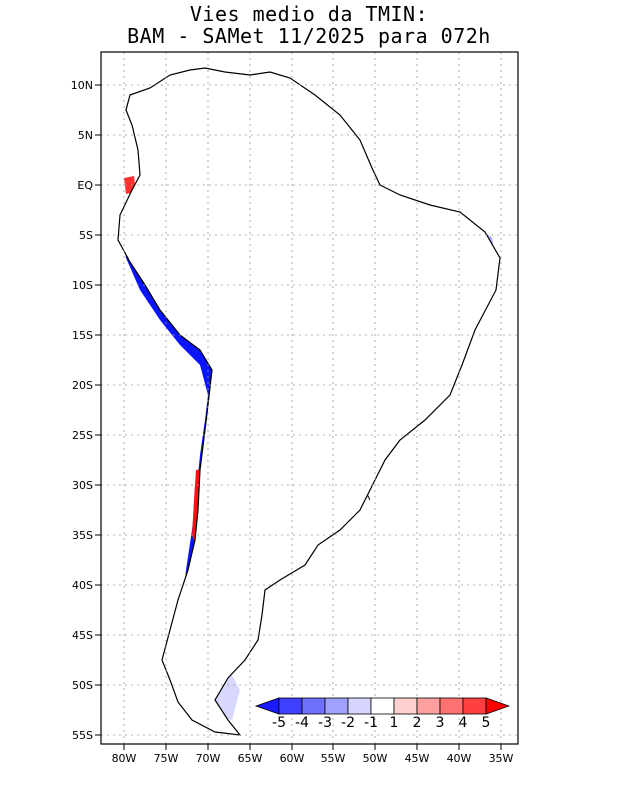 The image size is (618, 800). Describe the element at coordinates (82, 685) in the screenshot. I see `lat-label: 50S` at that location.